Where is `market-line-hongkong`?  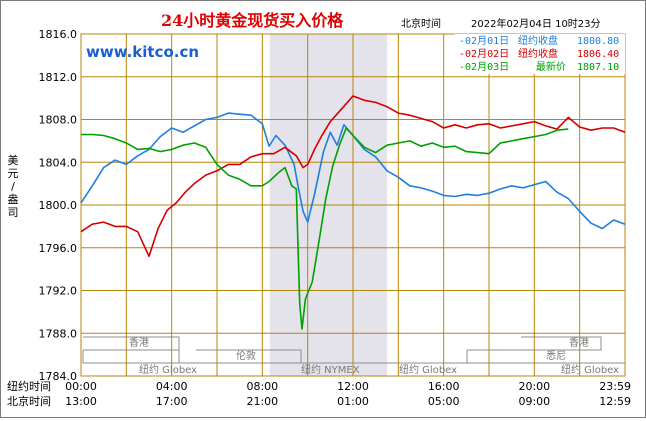
market-line-hongkong is located at coordinates (131, 343).